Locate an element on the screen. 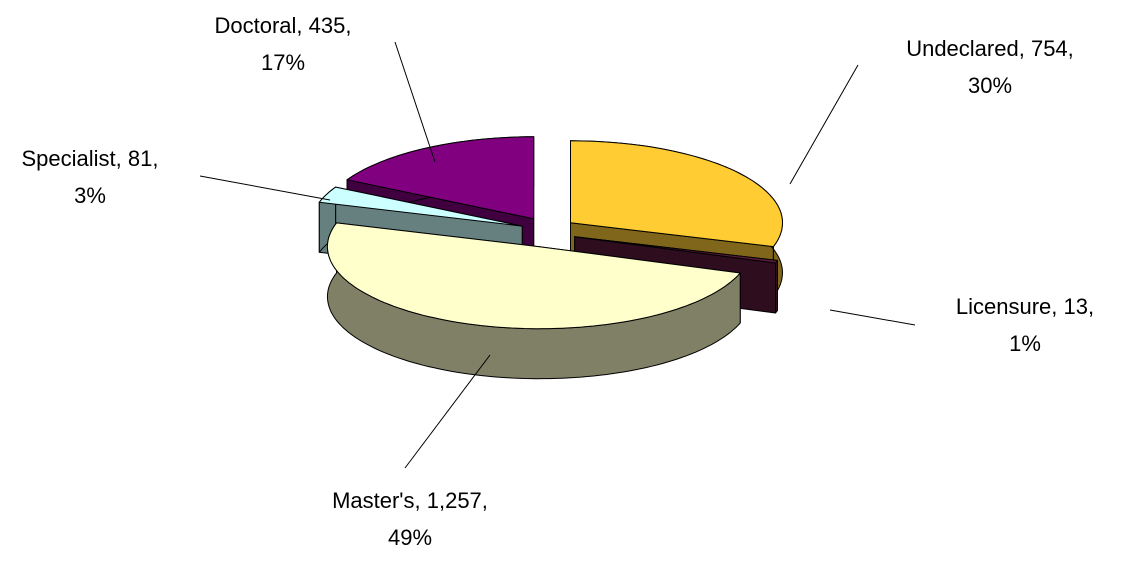 The image size is (1133, 565). slice-wall is located at coordinates (776, 287).